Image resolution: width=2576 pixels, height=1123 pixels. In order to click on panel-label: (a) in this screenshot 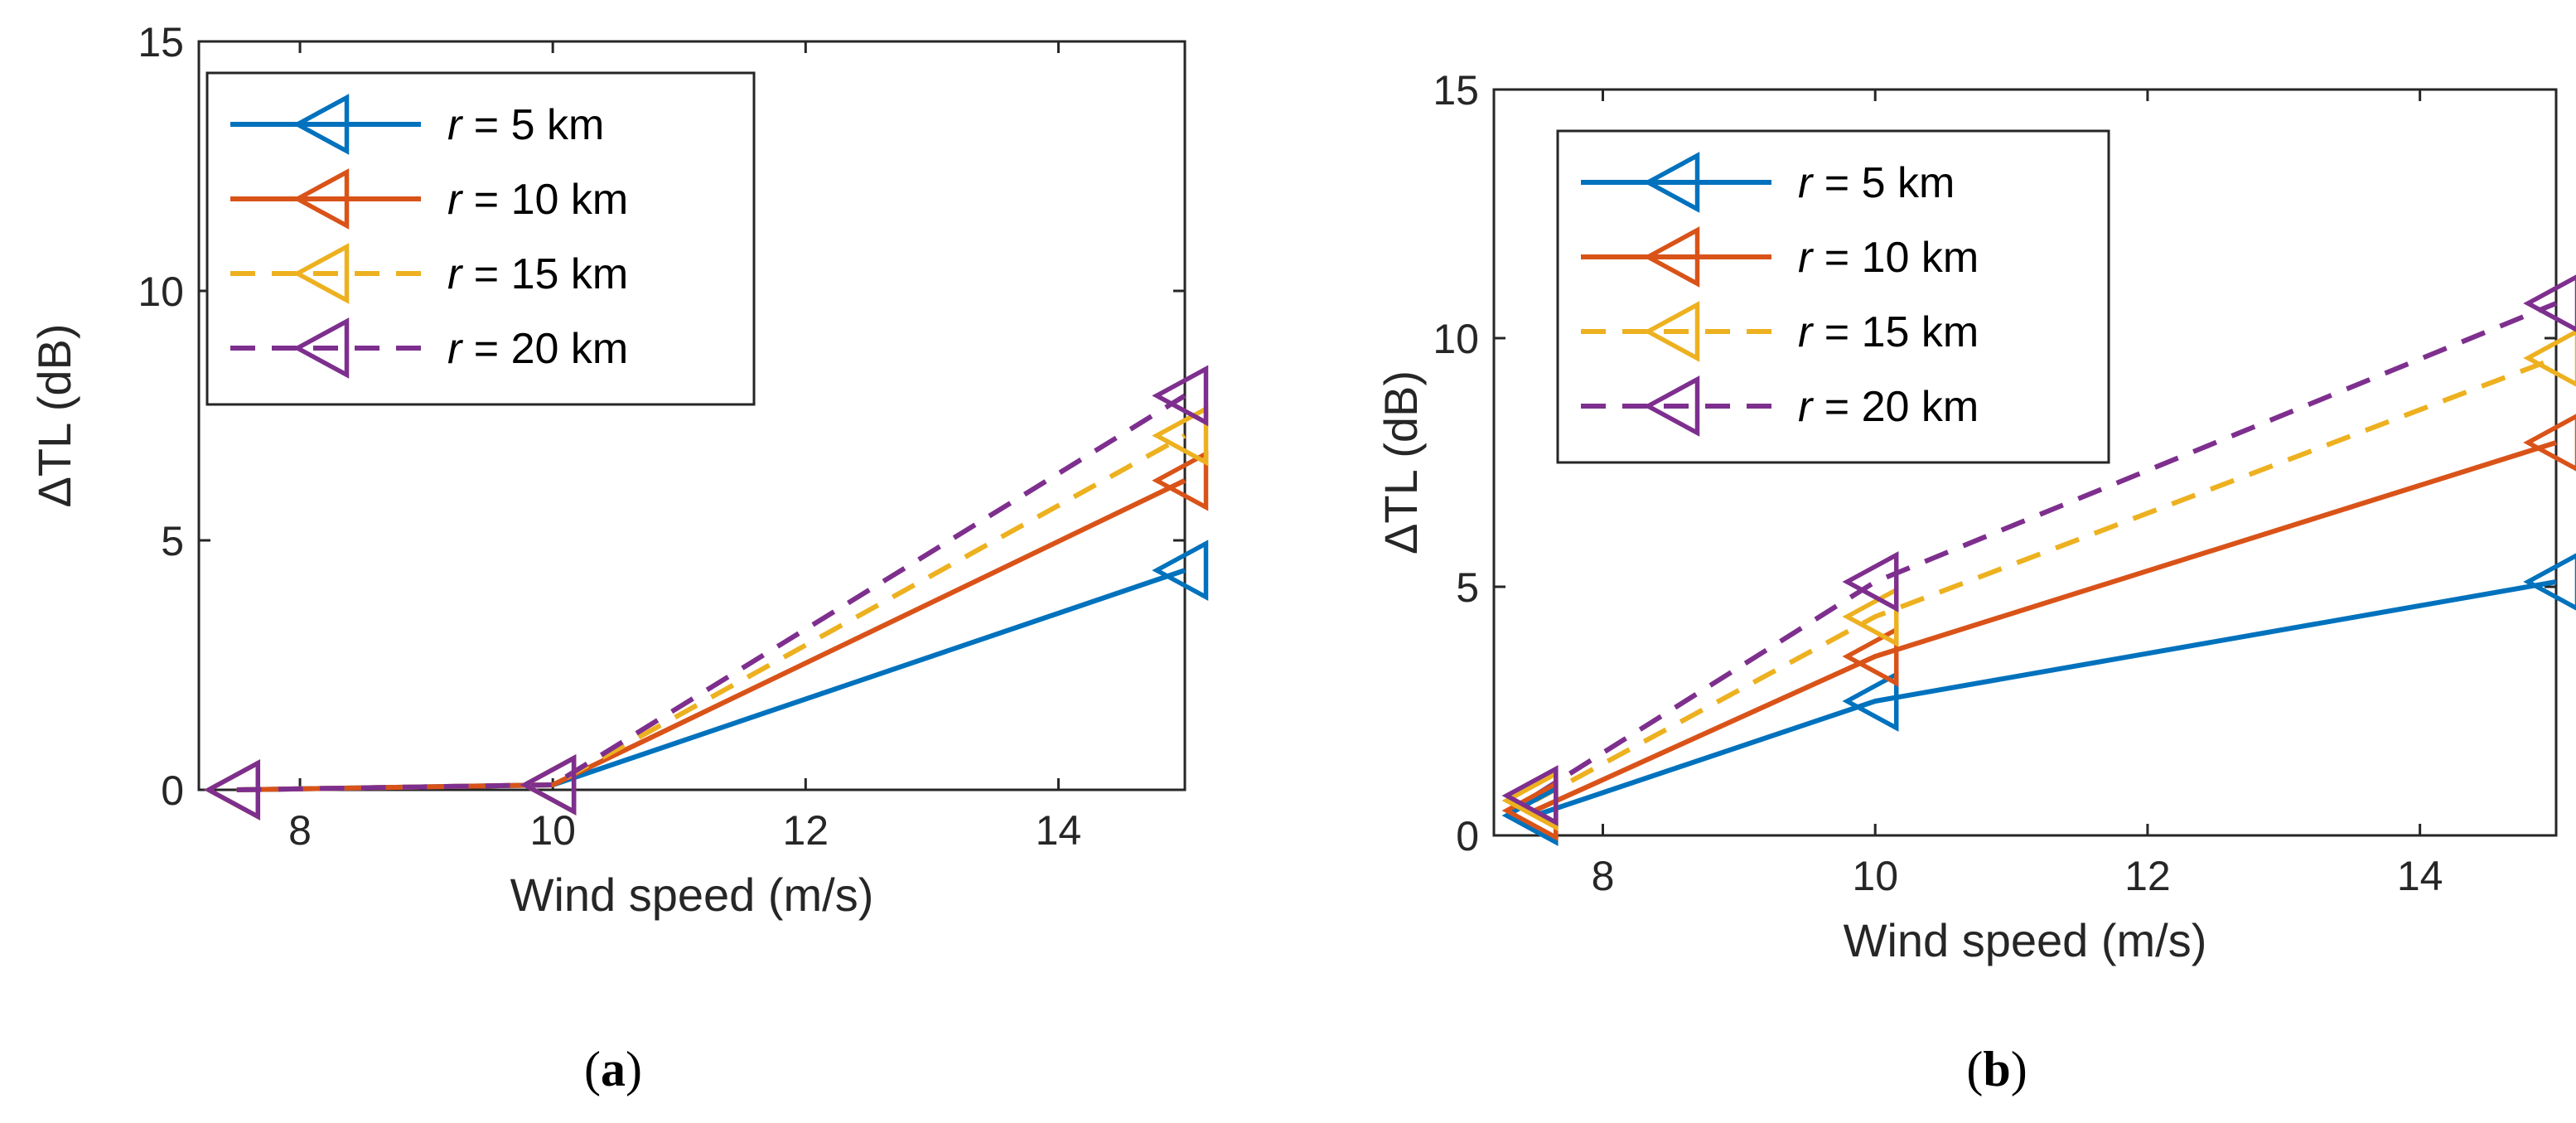, I will do `click(613, 1069)`.